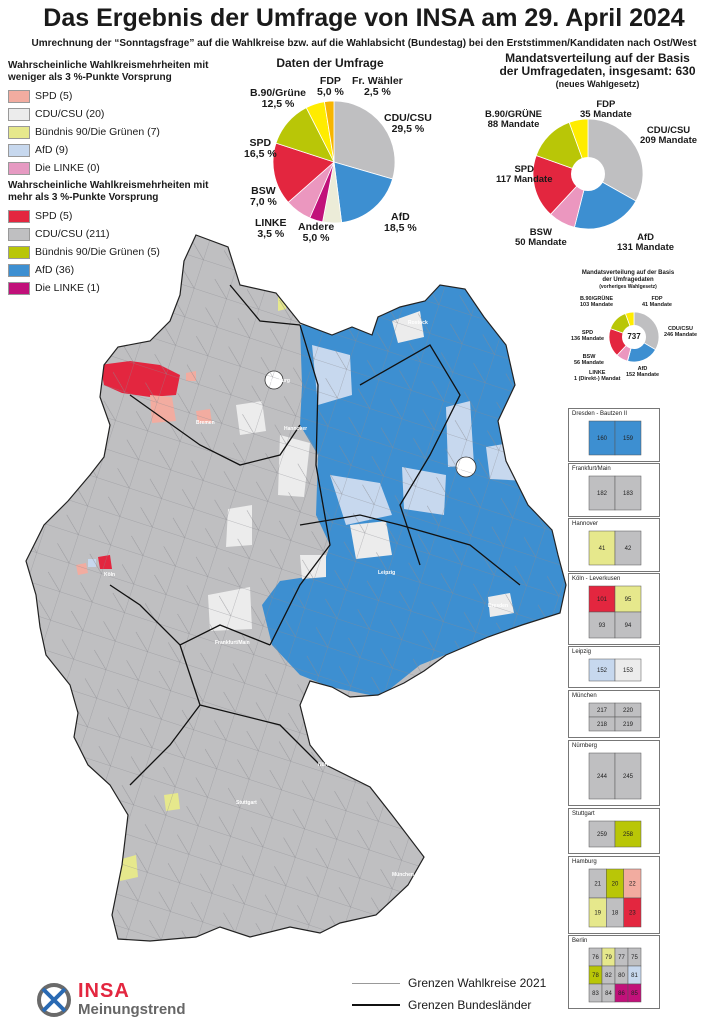  What do you see at coordinates (669, 135) in the screenshot?
I see `pie-label-cdu-csu: CDU/CSU 209 Mandate` at bounding box center [669, 135].